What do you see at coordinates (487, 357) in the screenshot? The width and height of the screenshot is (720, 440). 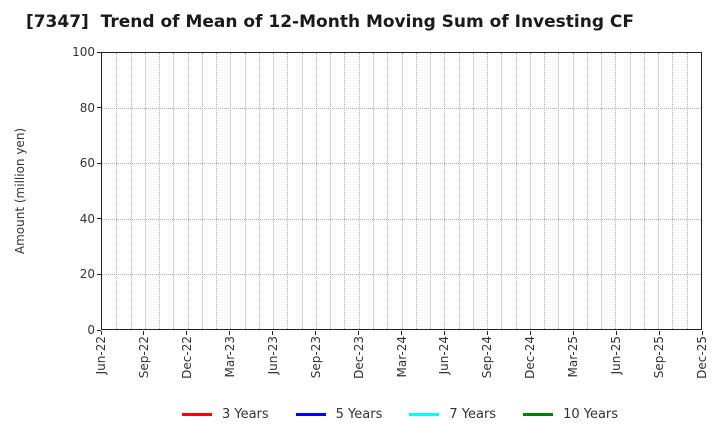 I see `x-tick-label: Sep-24` at bounding box center [487, 357].